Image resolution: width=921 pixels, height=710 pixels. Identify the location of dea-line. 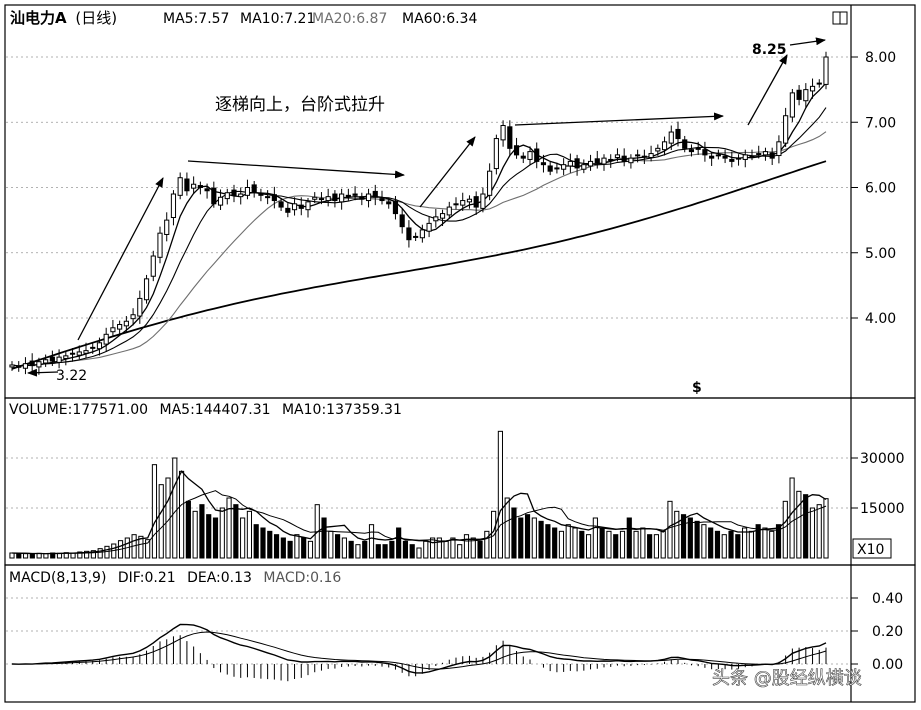
(419, 650).